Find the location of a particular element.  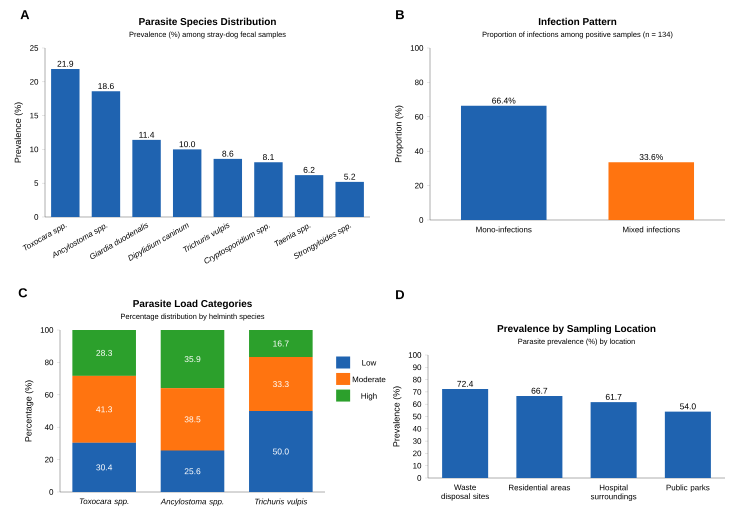

text: C is located at coordinates (23, 293).